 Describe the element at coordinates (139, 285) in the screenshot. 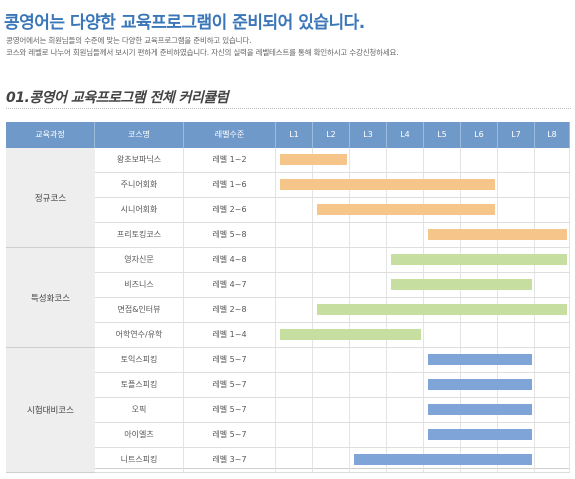

I see `course-name: 비즈니스` at that location.